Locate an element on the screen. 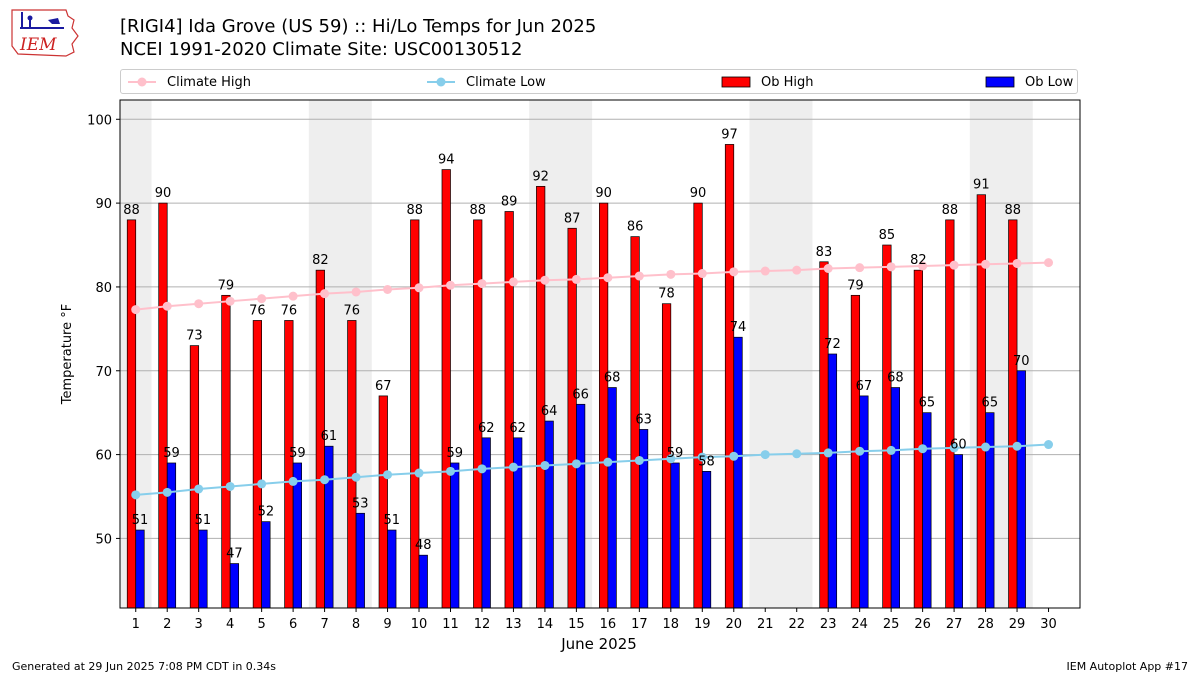  x-tick-label: 20 is located at coordinates (733, 624).